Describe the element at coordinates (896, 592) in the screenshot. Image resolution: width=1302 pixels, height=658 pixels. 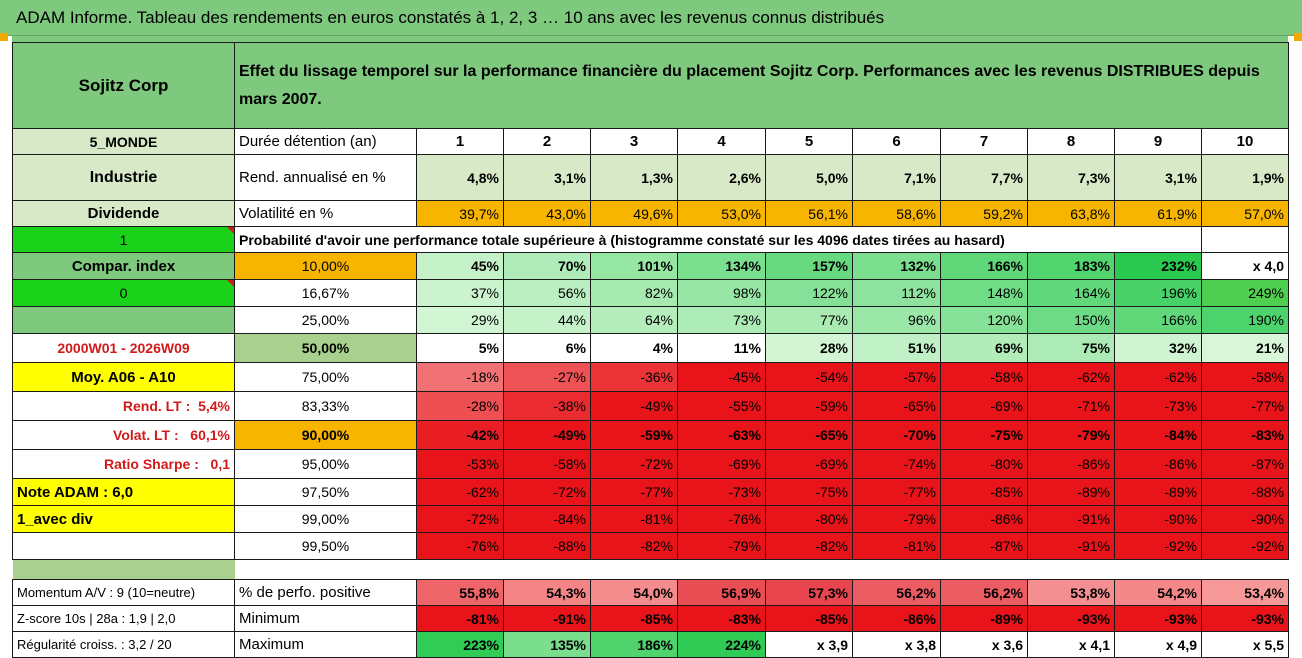
I see `positive-value: 56,2%` at that location.